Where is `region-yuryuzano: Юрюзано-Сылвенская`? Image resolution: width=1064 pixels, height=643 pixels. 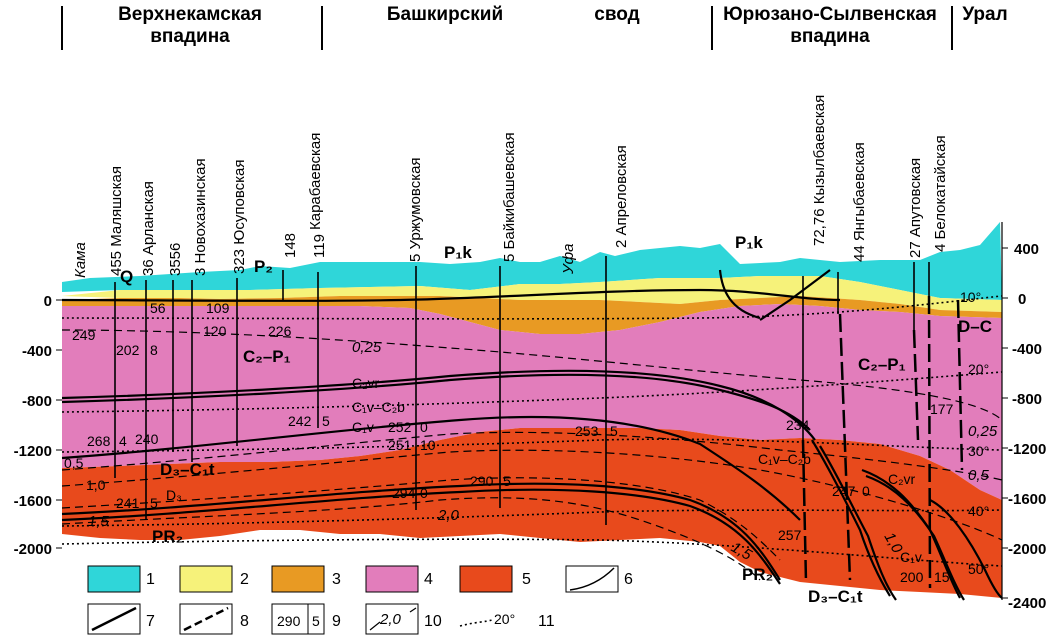 region-yuryuzano: Юрюзано-Сылвенская is located at coordinates (830, 14).